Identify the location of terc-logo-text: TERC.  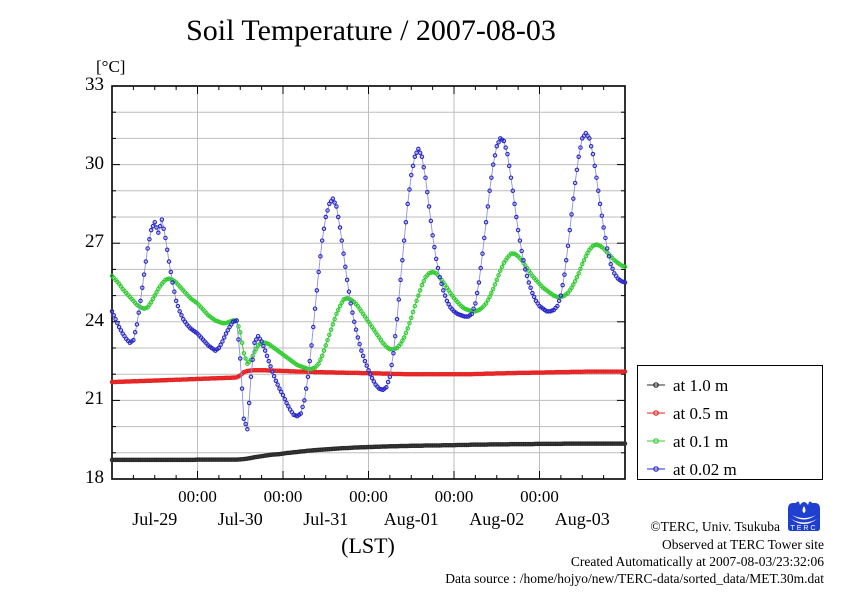
(803, 528).